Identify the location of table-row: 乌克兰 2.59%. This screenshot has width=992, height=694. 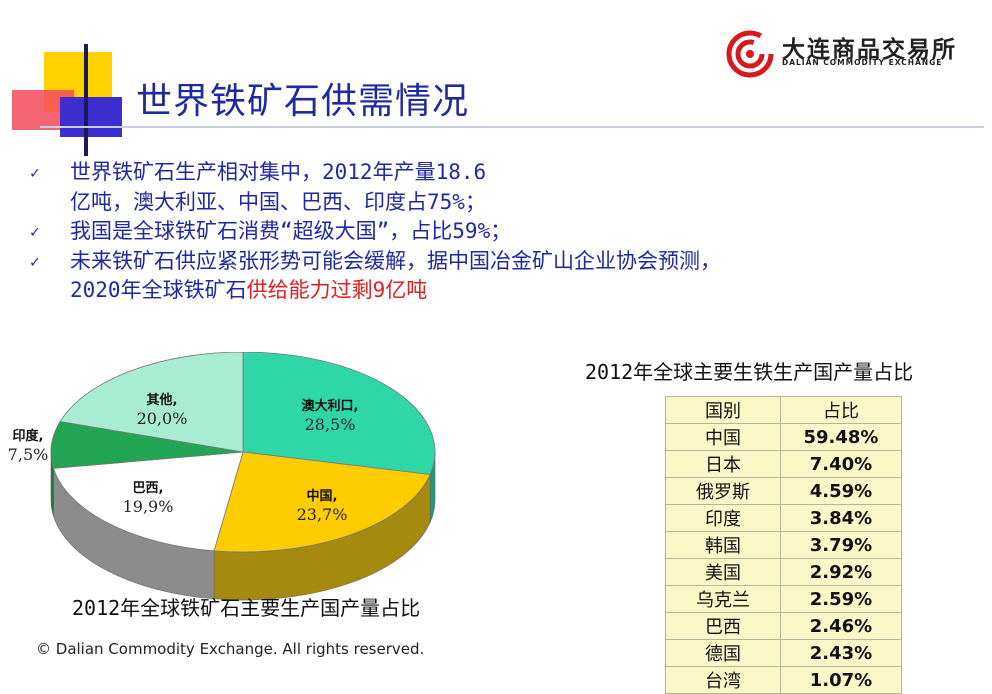
(783, 599).